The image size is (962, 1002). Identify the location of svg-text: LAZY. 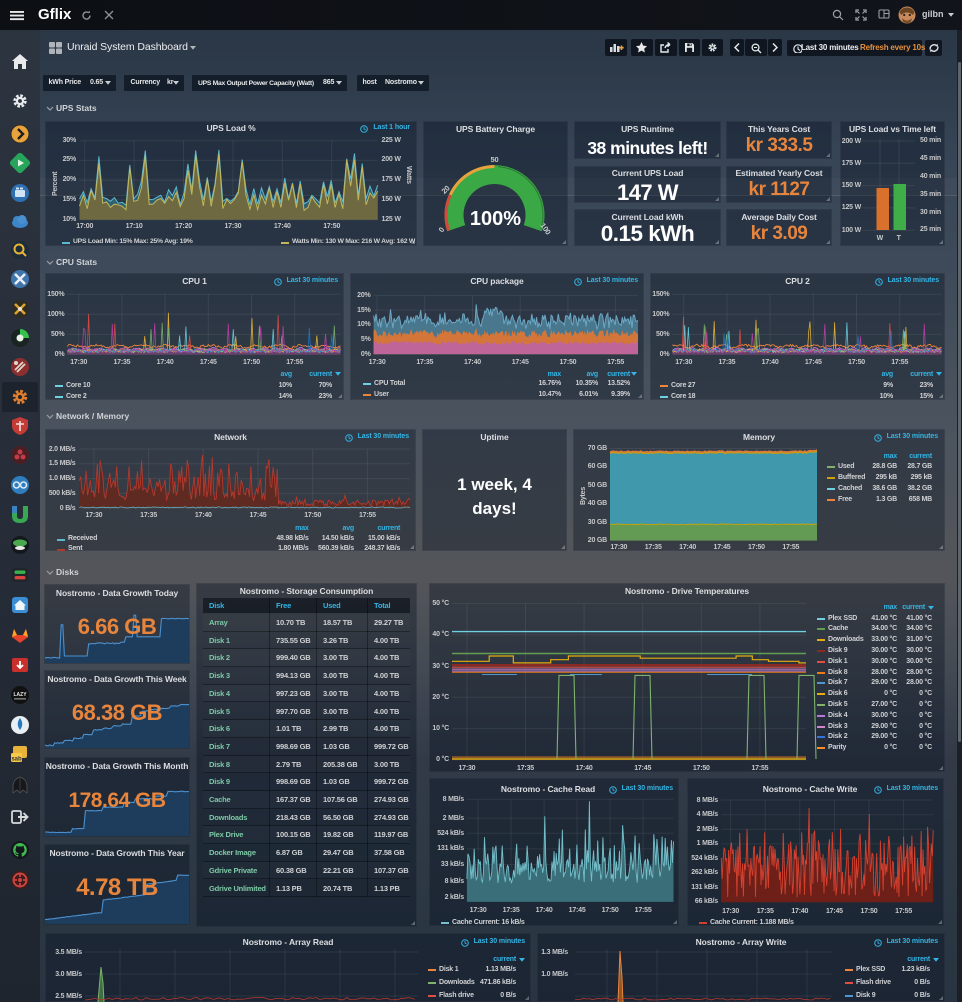
(20, 695).